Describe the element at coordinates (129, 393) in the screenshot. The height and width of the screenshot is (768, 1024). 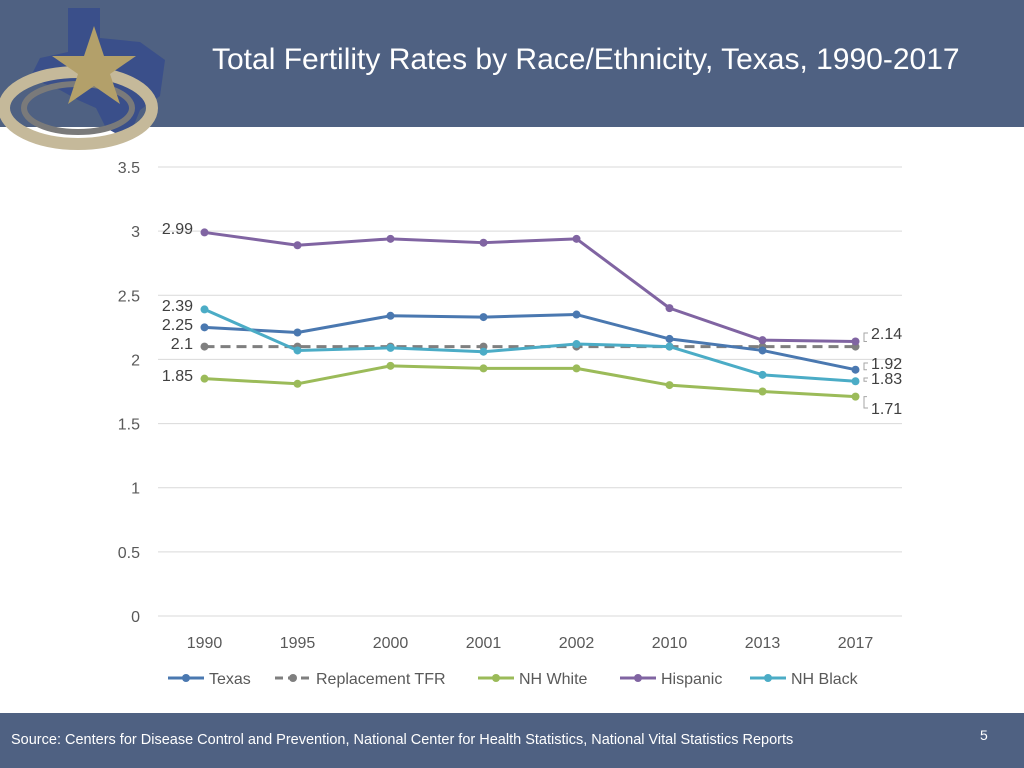
I see `y-axis-ticks: 0 0.5 1 1.5 2 2.5 3 3.5` at that location.